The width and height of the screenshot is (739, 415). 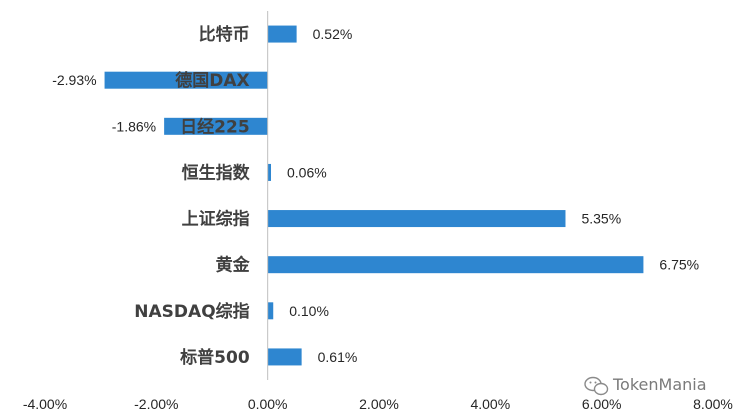 I want to click on watermark-text: TokenMania, so click(x=659, y=384).